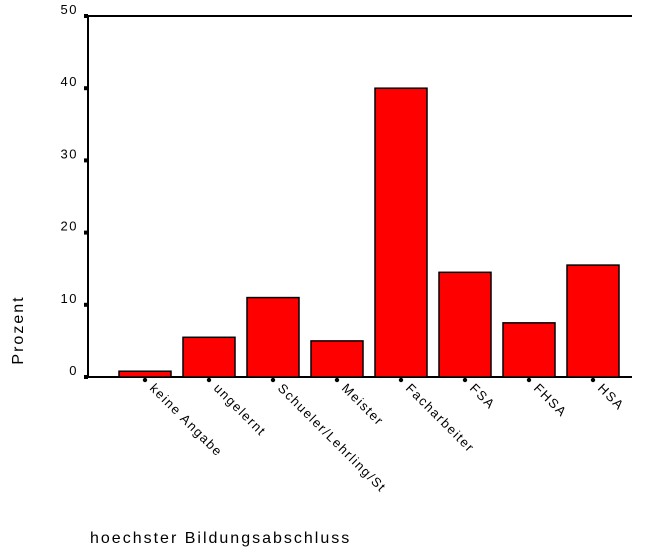 The height and width of the screenshot is (548, 647). I want to click on y-tick-label: 50, so click(69, 9).